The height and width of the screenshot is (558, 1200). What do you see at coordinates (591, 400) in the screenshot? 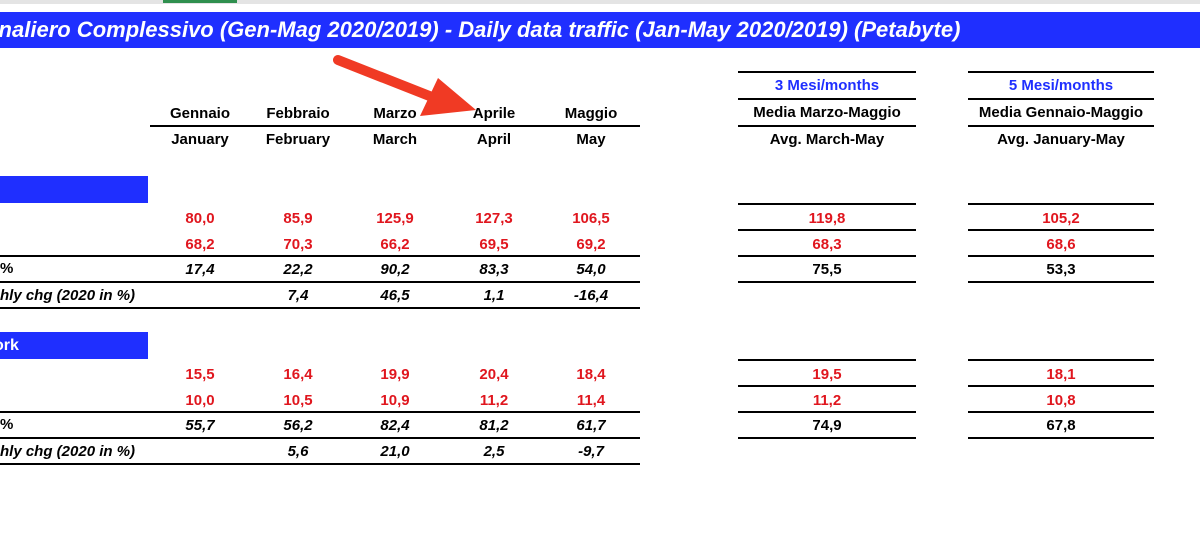
I see `s2-r2-c5: 11,4` at bounding box center [591, 400].